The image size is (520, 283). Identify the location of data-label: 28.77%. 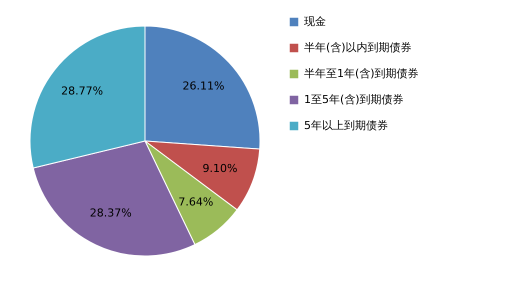
(82, 91).